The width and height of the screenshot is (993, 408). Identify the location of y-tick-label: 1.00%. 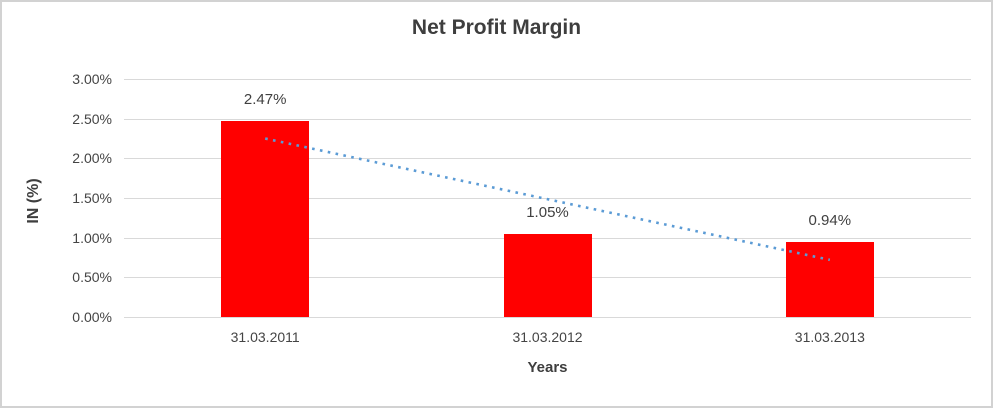
(92, 237).